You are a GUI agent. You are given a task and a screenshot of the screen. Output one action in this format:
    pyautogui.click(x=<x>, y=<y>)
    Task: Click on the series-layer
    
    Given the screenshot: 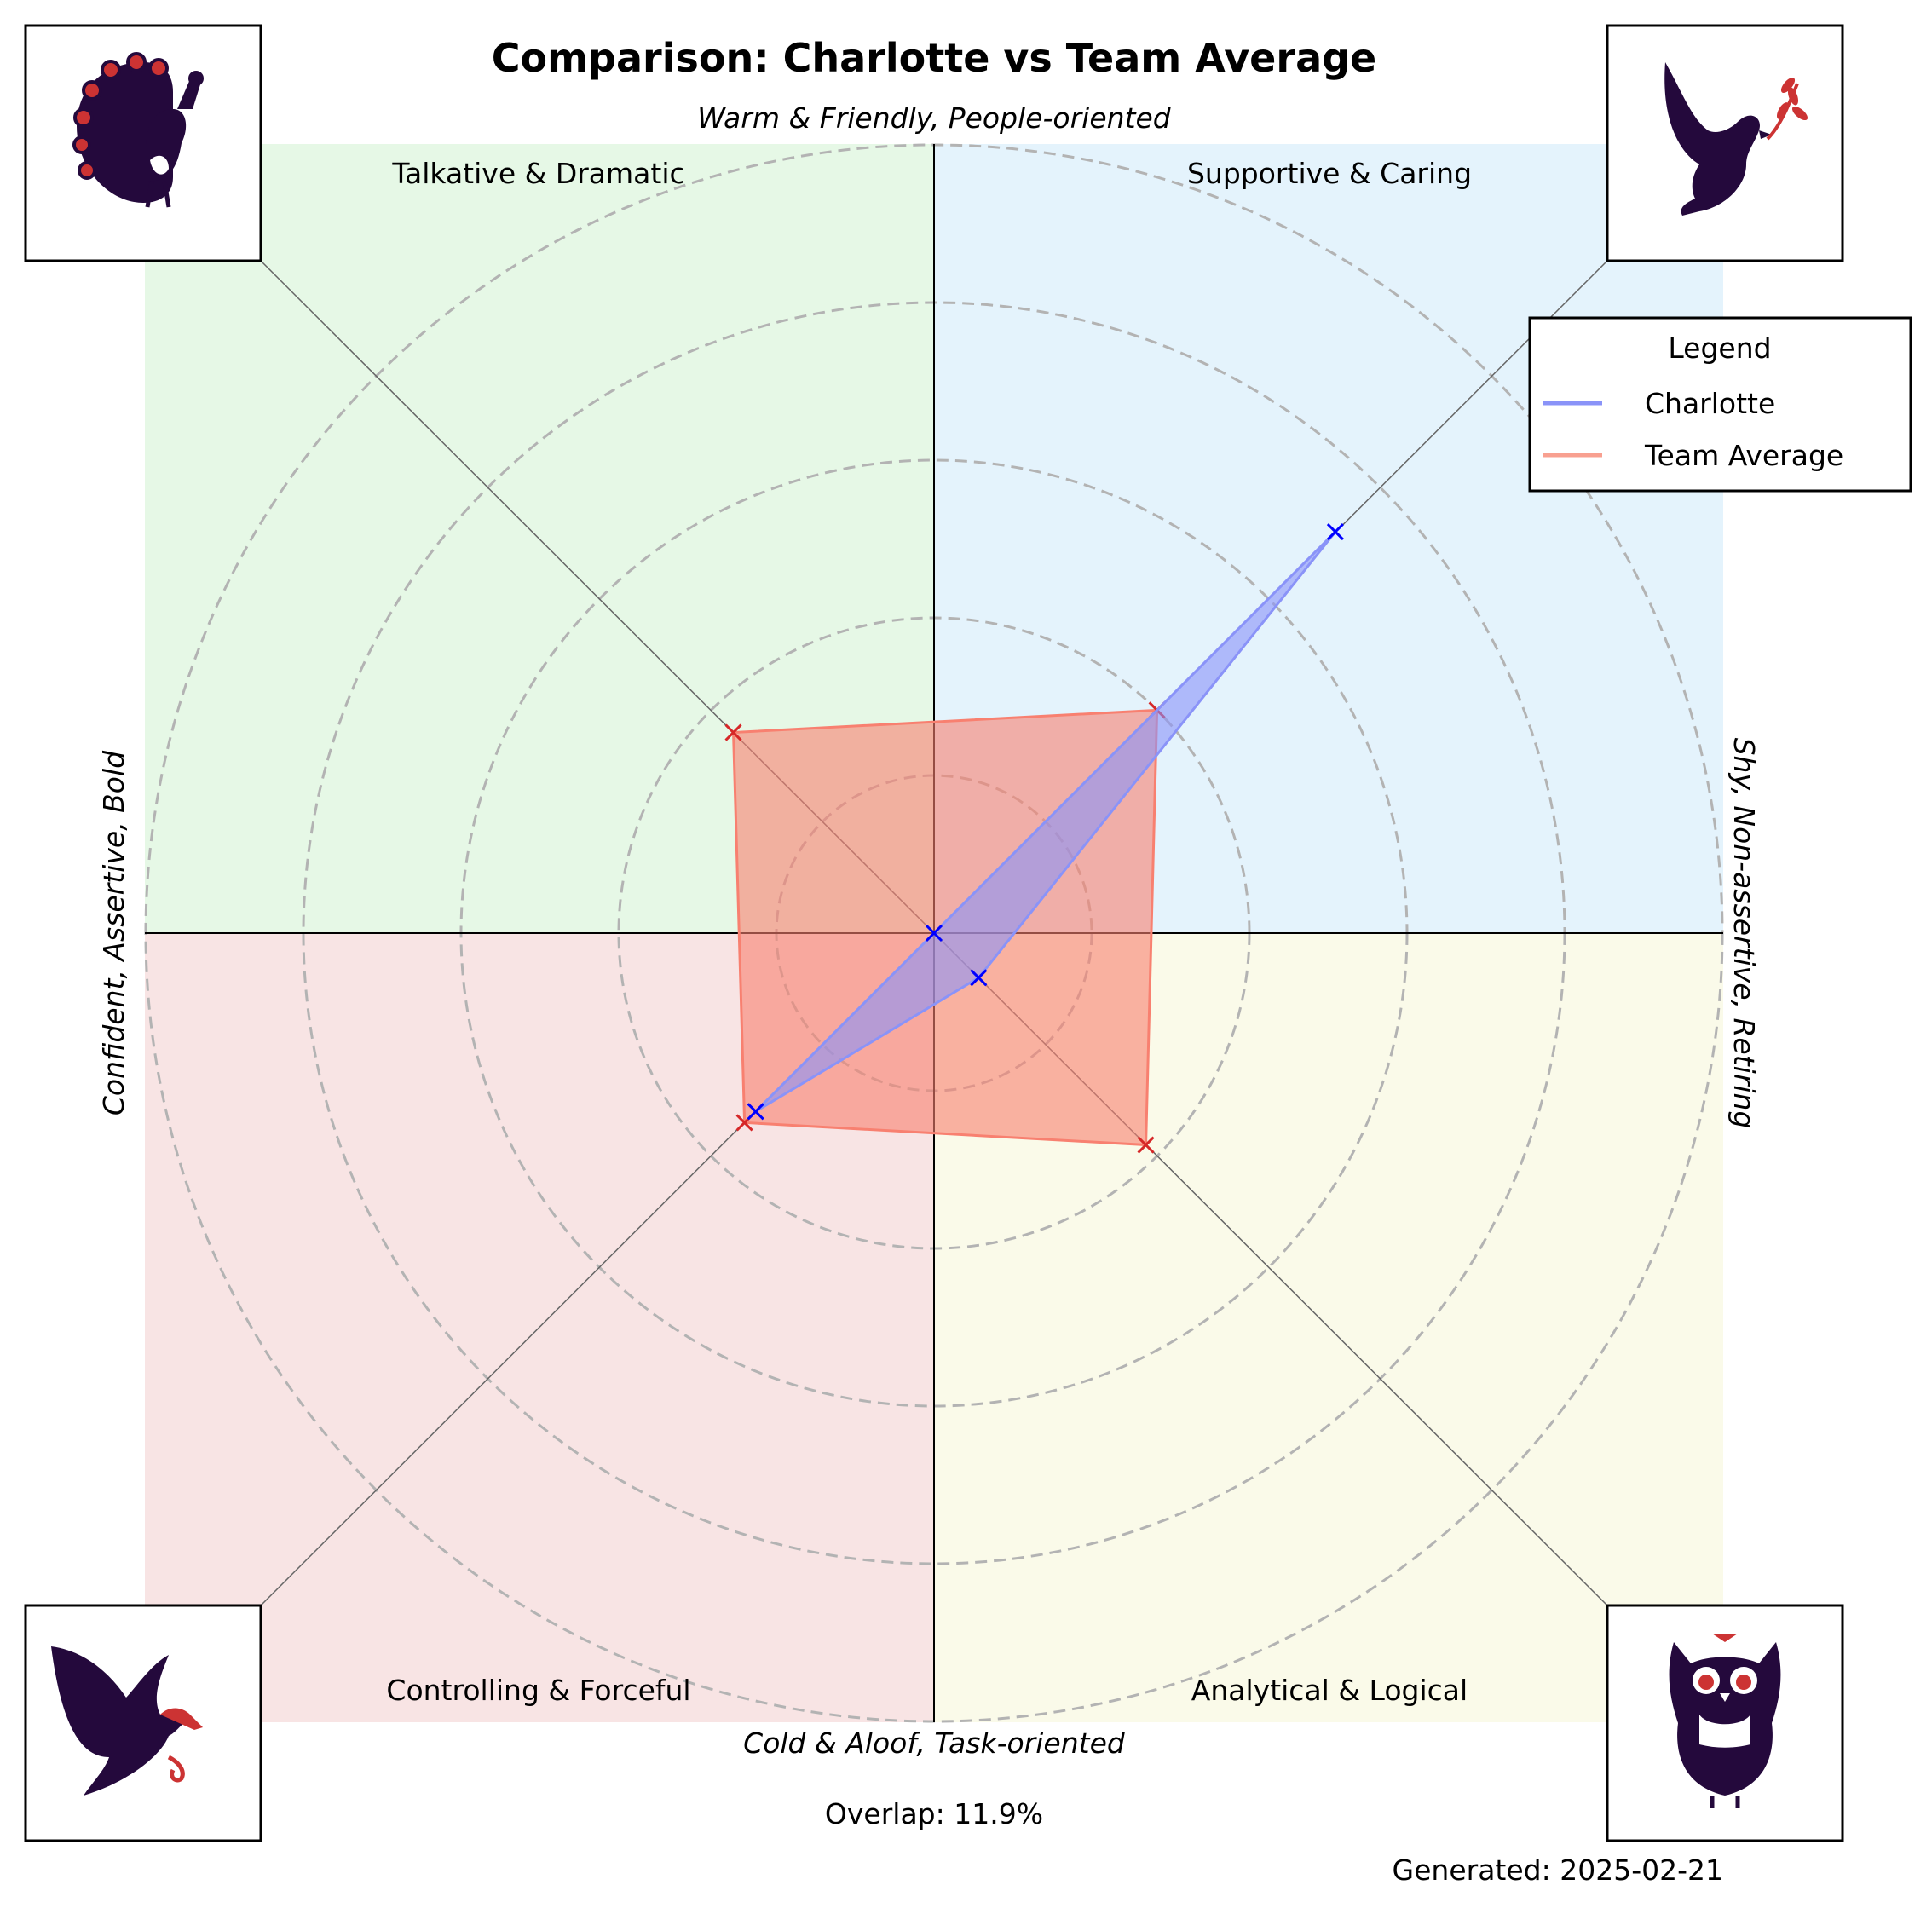 What is the action you would take?
    pyautogui.click(x=1034, y=838)
    